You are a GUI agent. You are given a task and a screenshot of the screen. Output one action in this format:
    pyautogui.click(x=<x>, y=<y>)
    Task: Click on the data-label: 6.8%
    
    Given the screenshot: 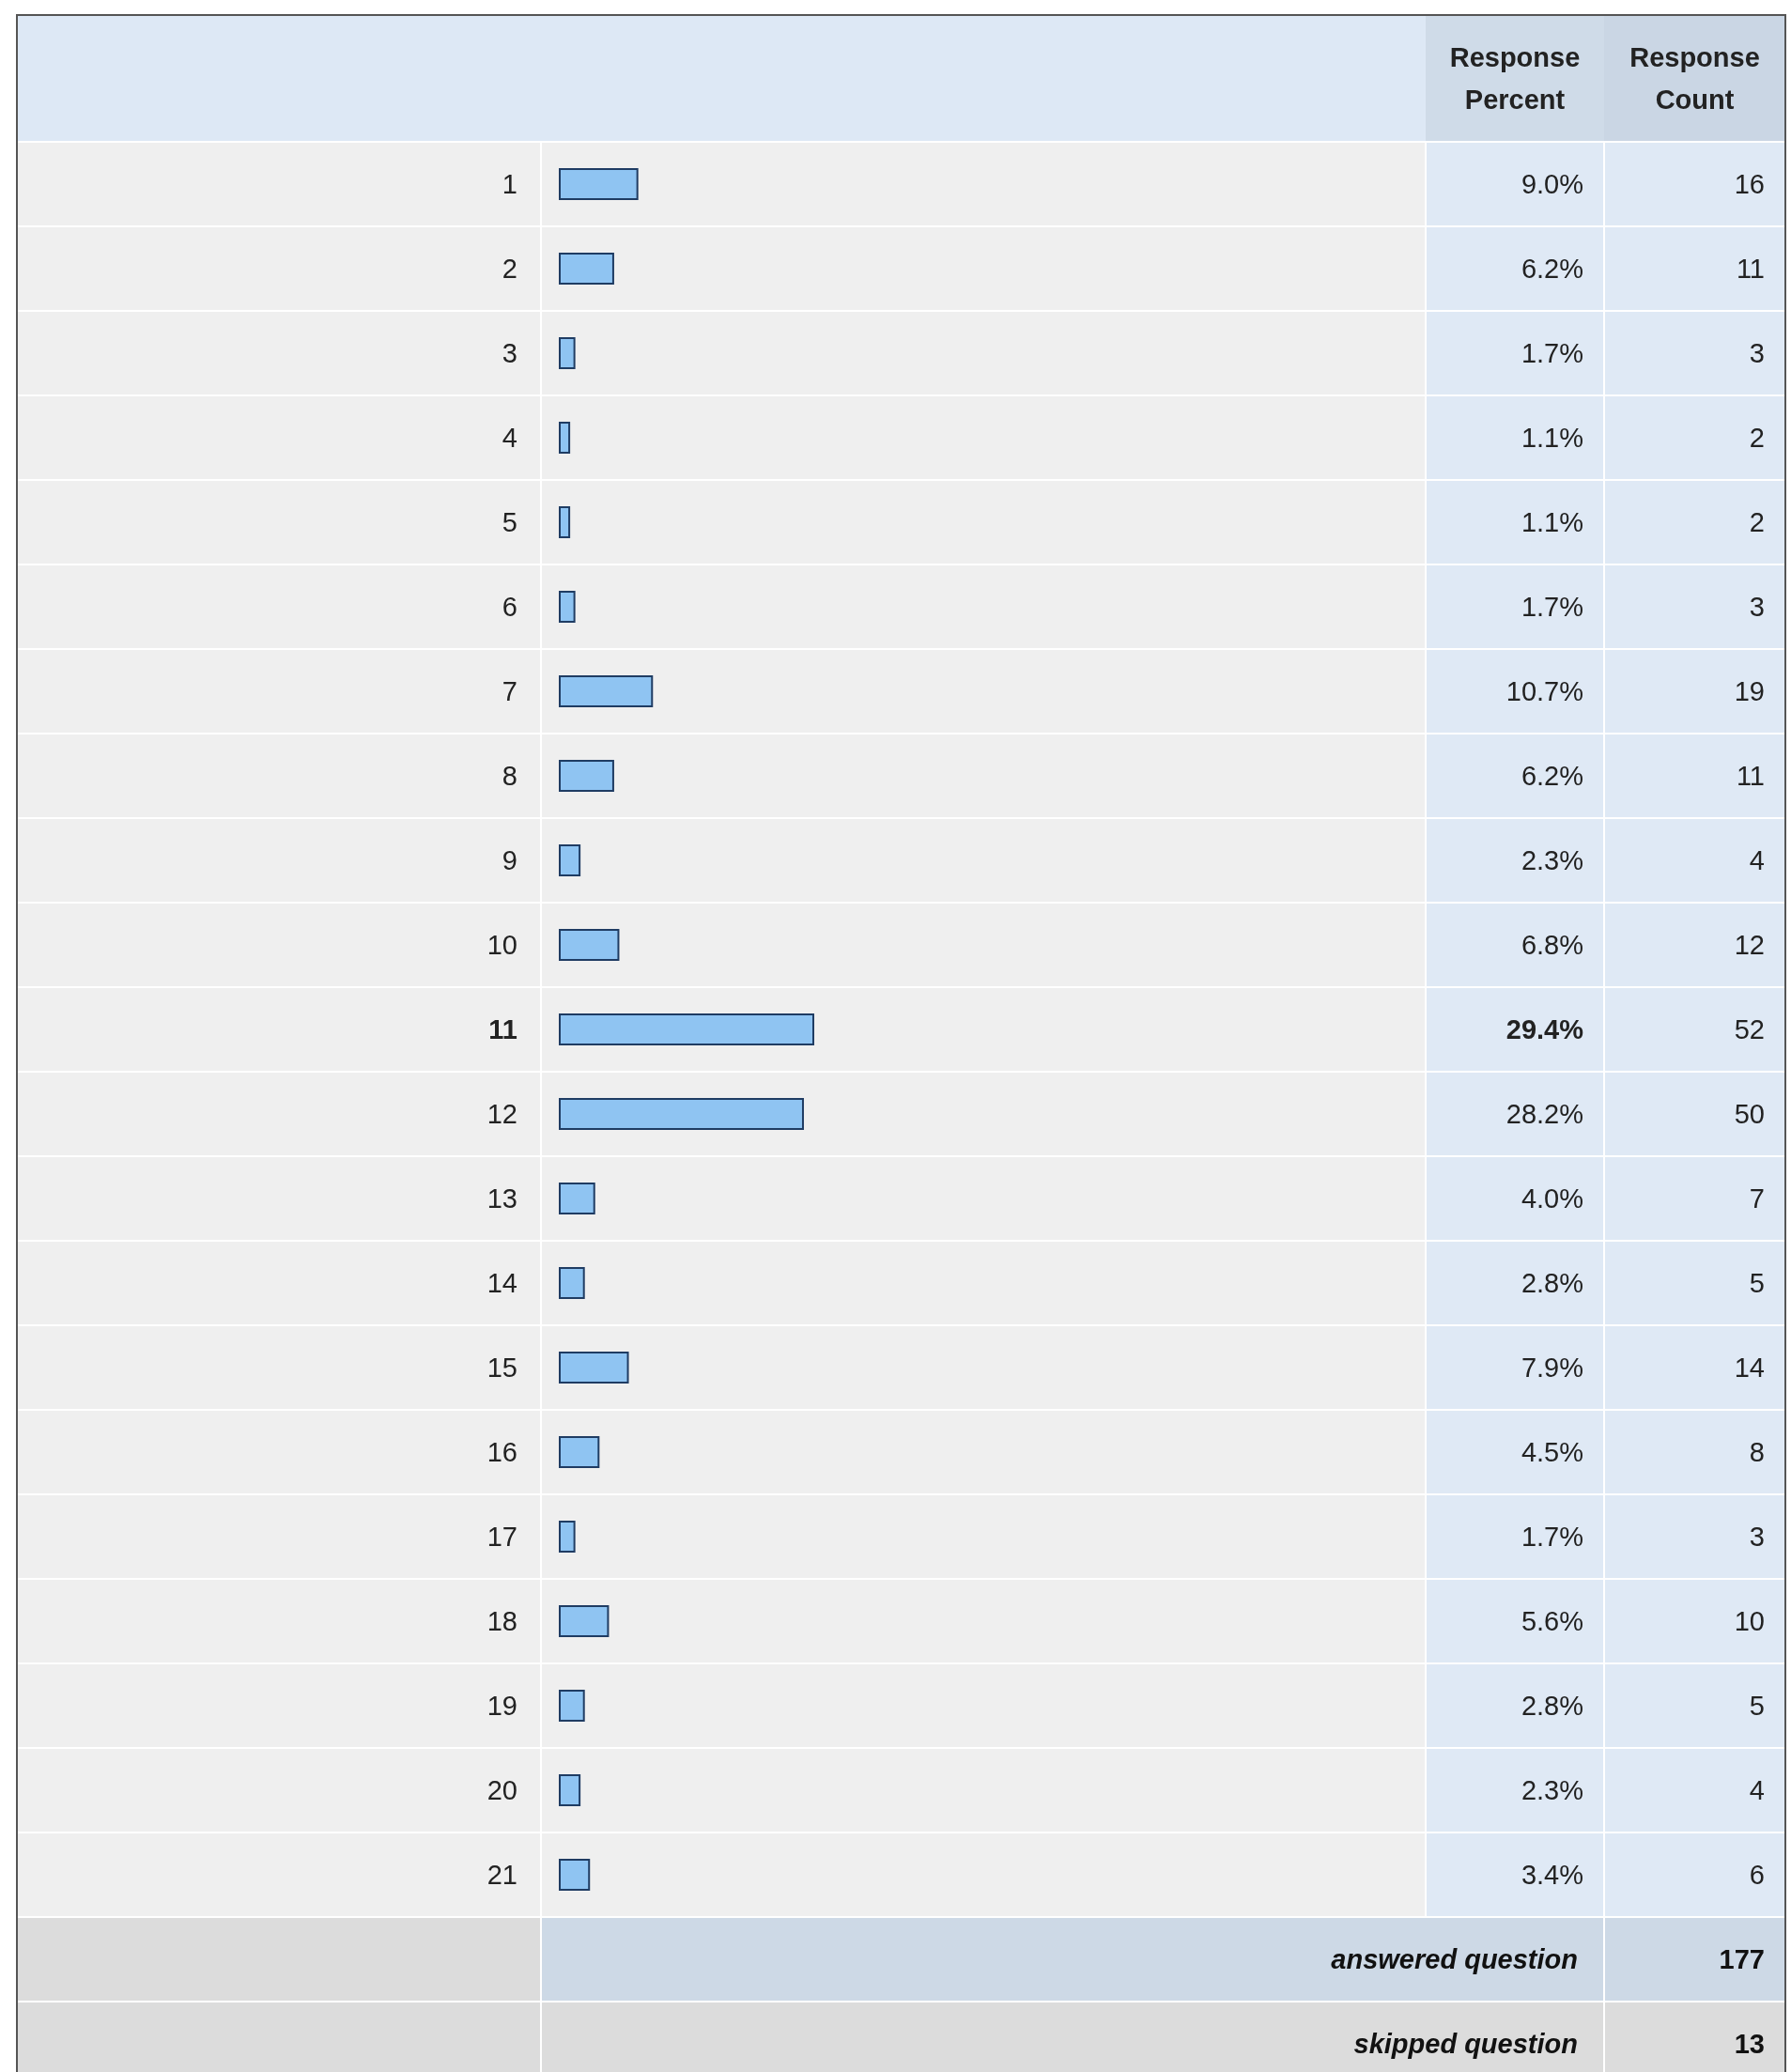 What is the action you would take?
    pyautogui.click(x=1552, y=945)
    